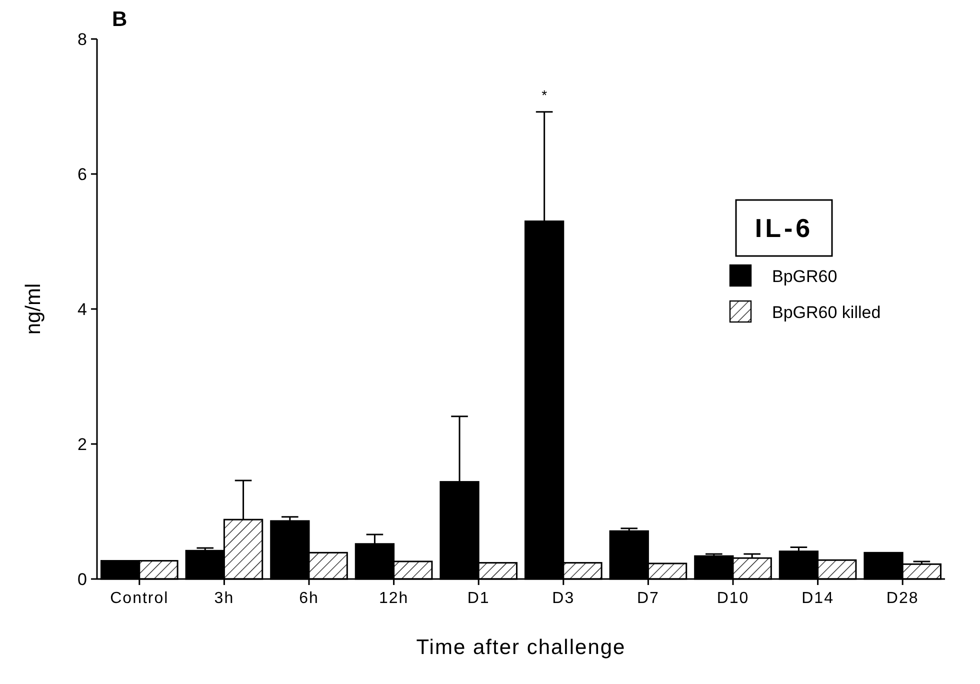  What do you see at coordinates (139, 598) in the screenshot?
I see `x-tick-label: Control` at bounding box center [139, 598].